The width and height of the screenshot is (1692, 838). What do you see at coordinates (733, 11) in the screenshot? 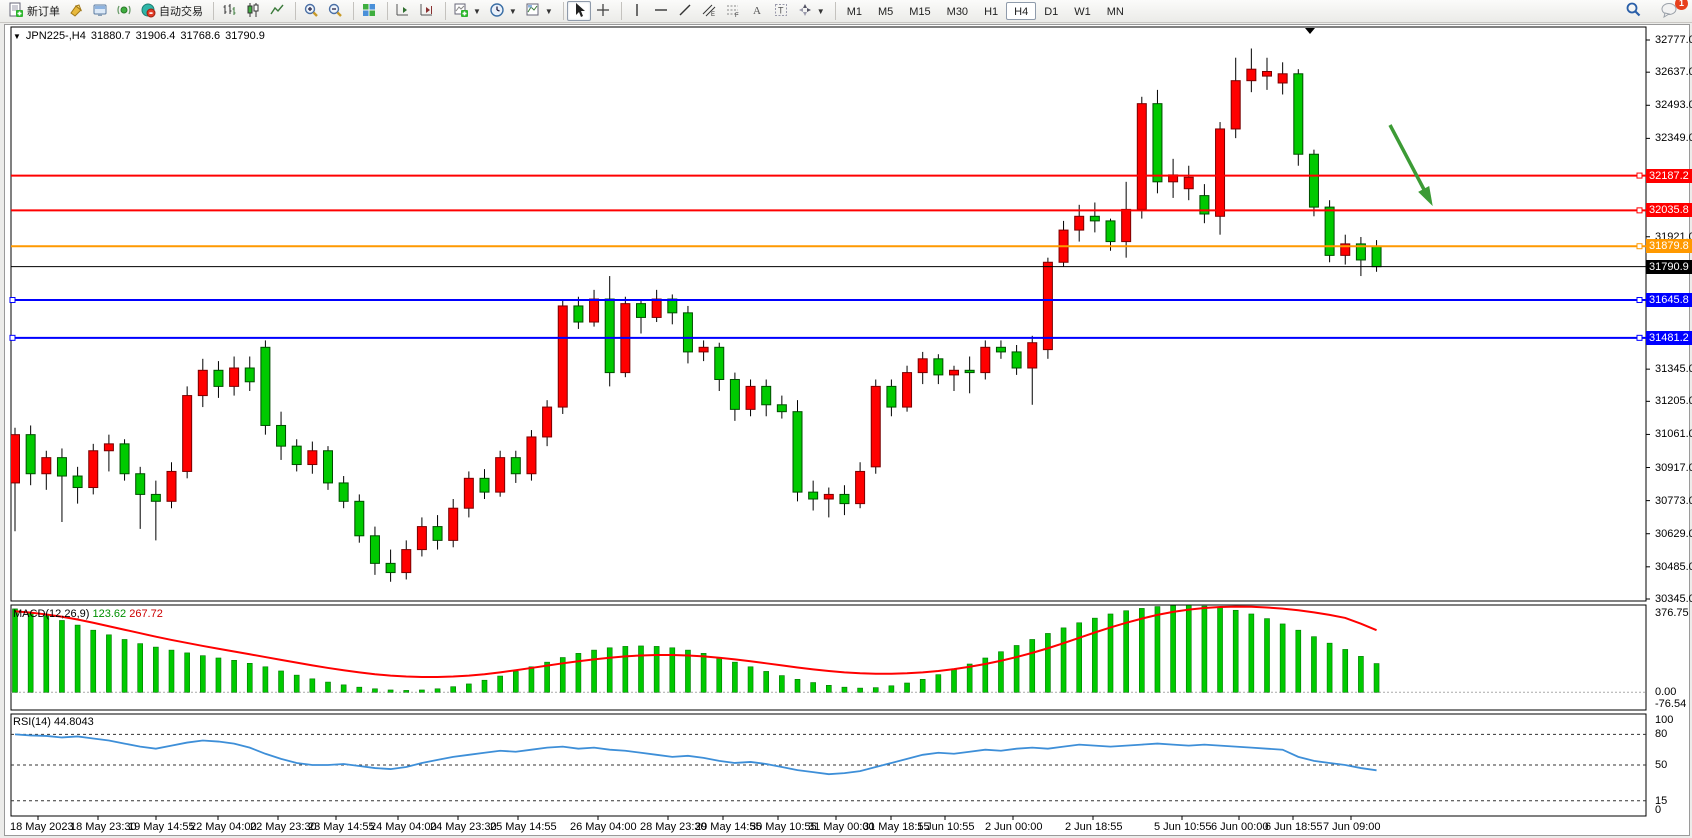
I see `fibonacci-tool: F` at bounding box center [733, 11].